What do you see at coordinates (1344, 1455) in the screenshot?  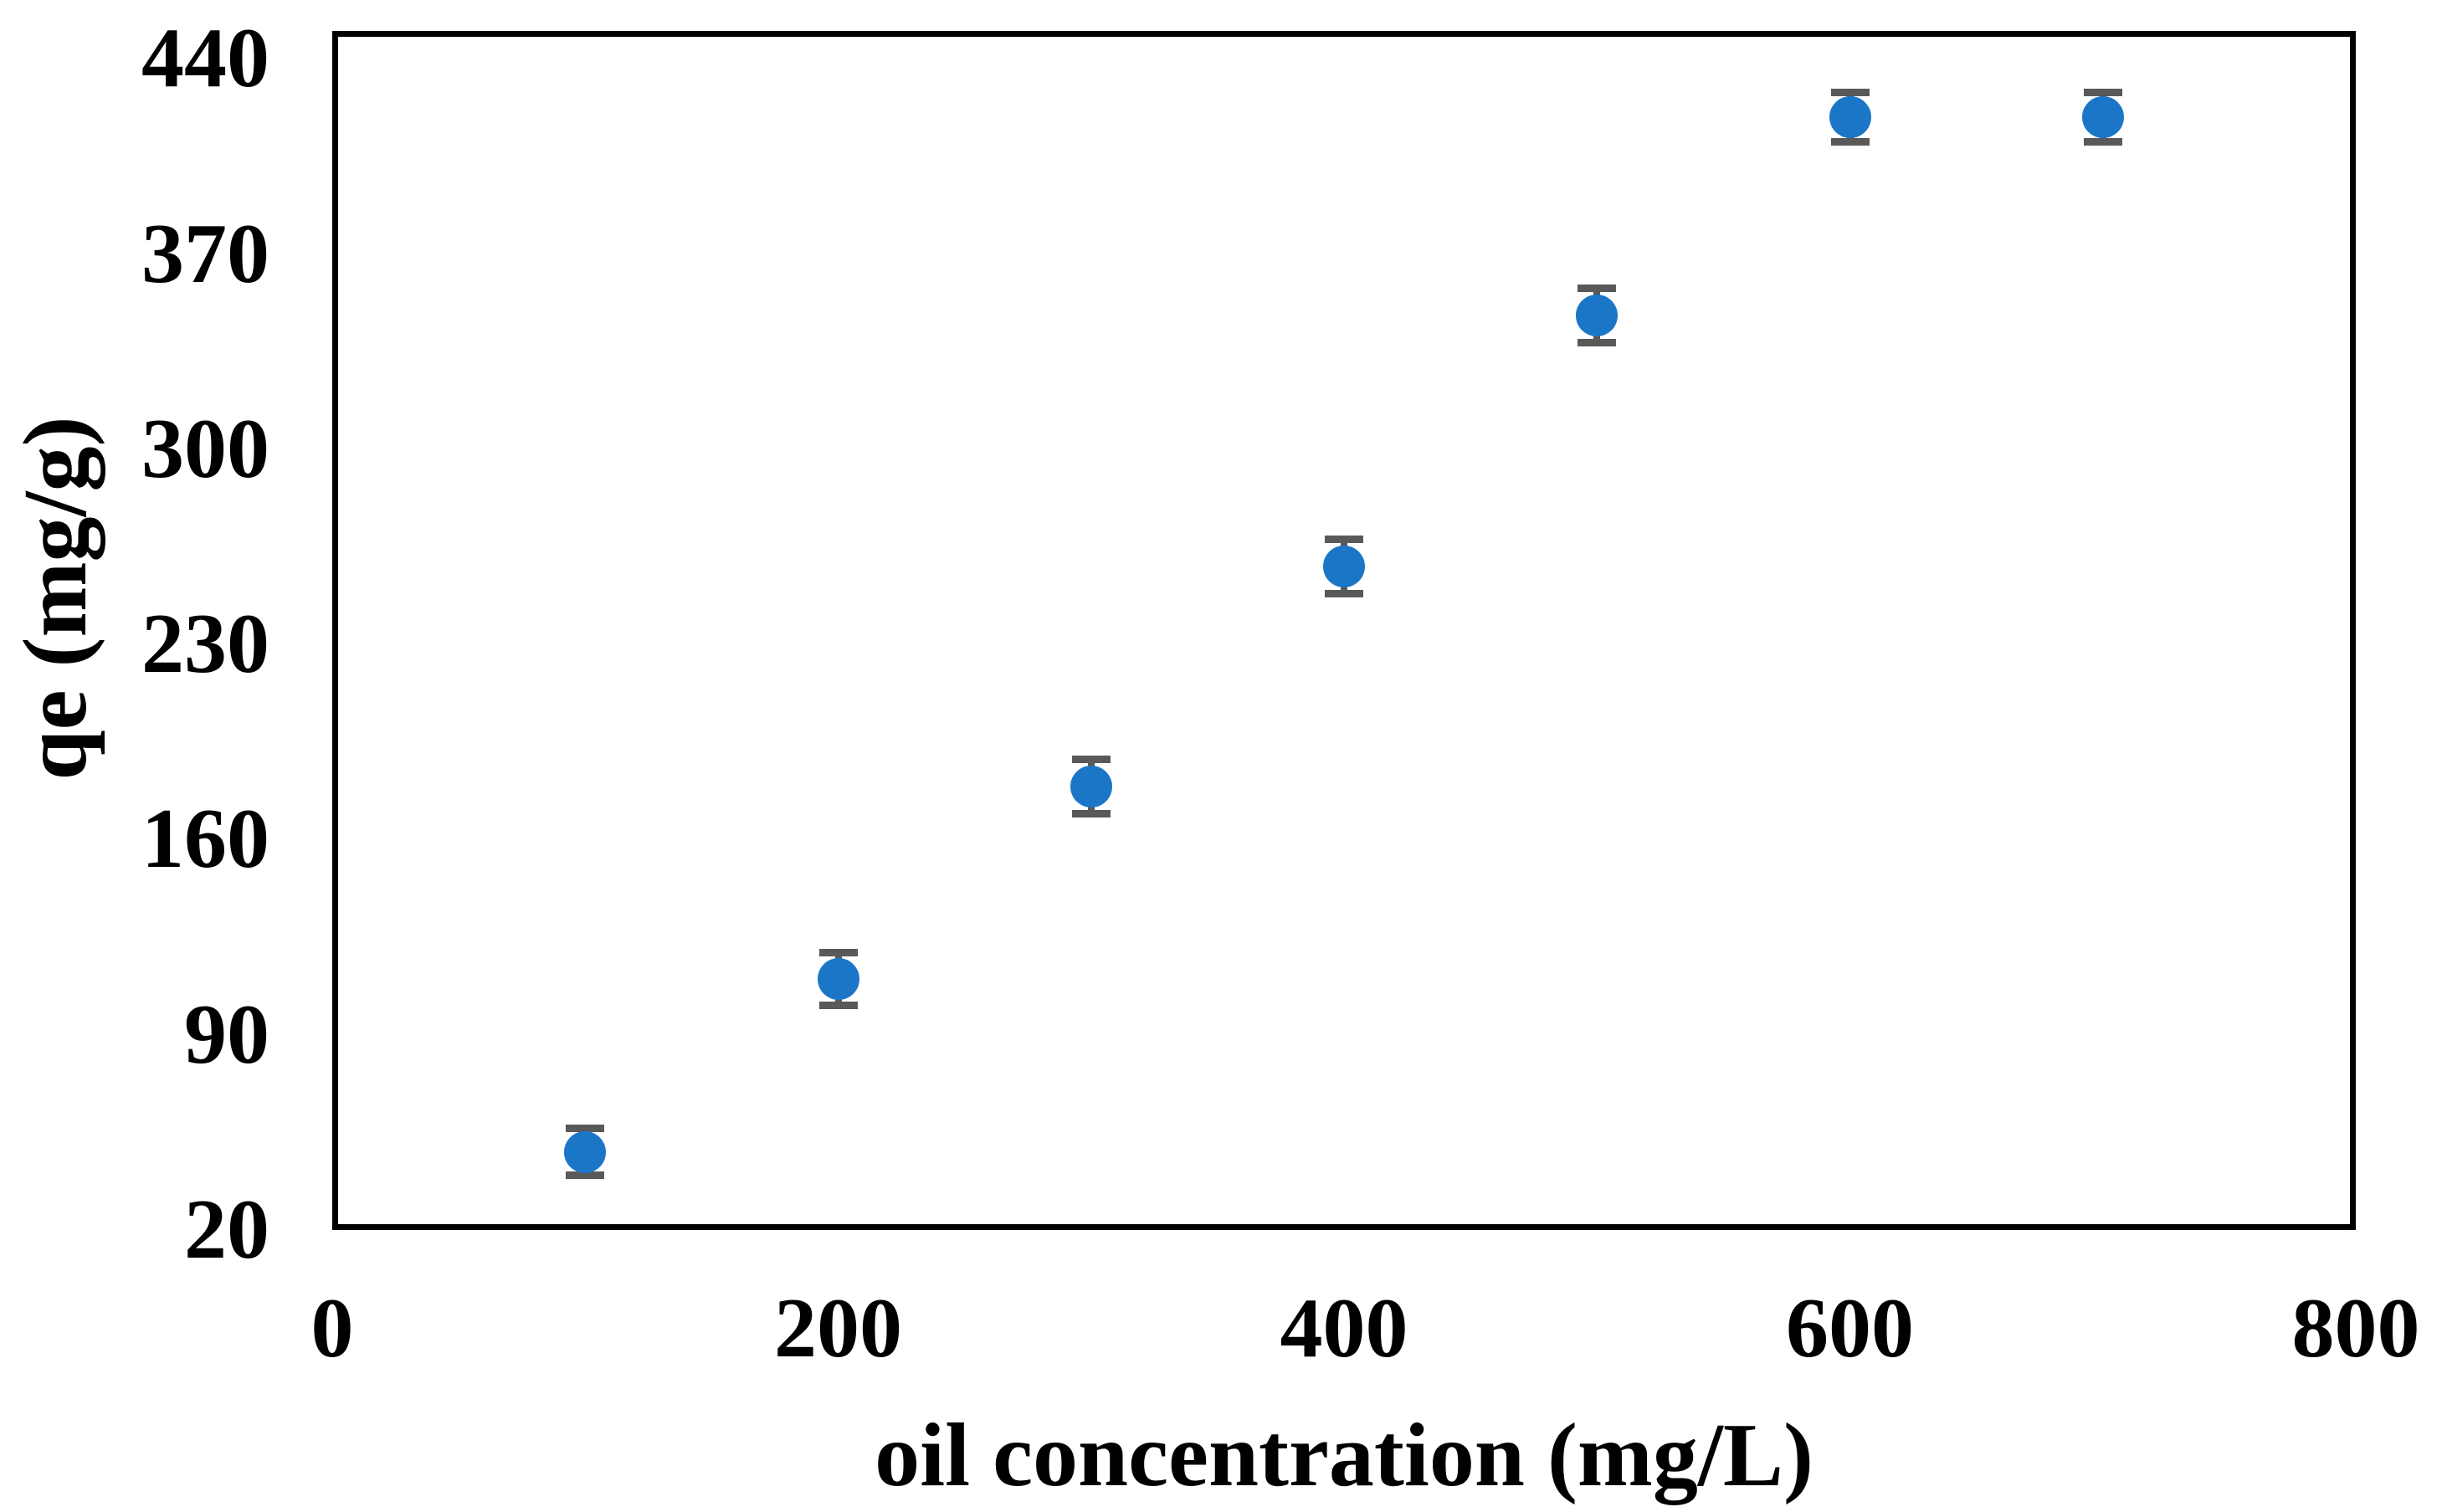 I see `x-axis-title: oil concentration (mg/L)` at bounding box center [1344, 1455].